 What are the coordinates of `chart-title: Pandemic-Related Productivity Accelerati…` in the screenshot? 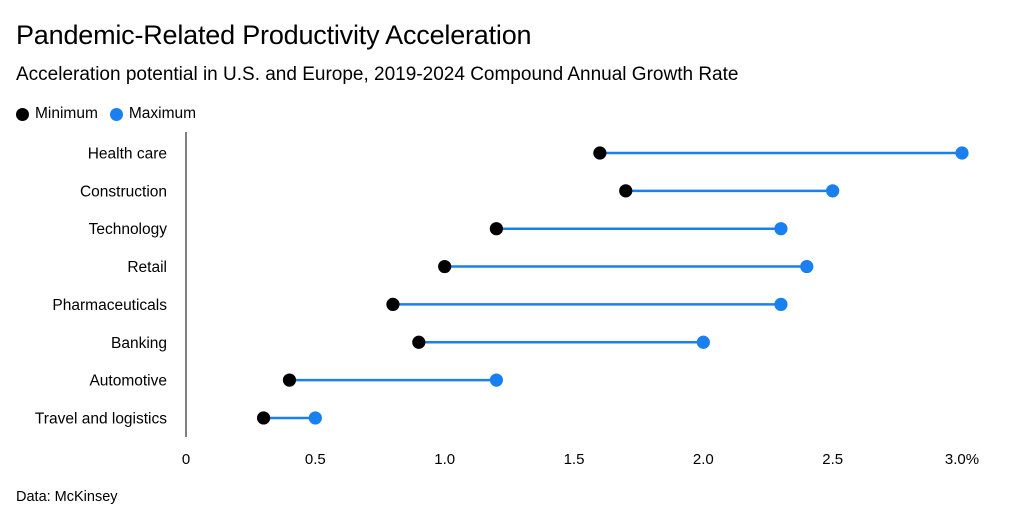 It's located at (274, 35).